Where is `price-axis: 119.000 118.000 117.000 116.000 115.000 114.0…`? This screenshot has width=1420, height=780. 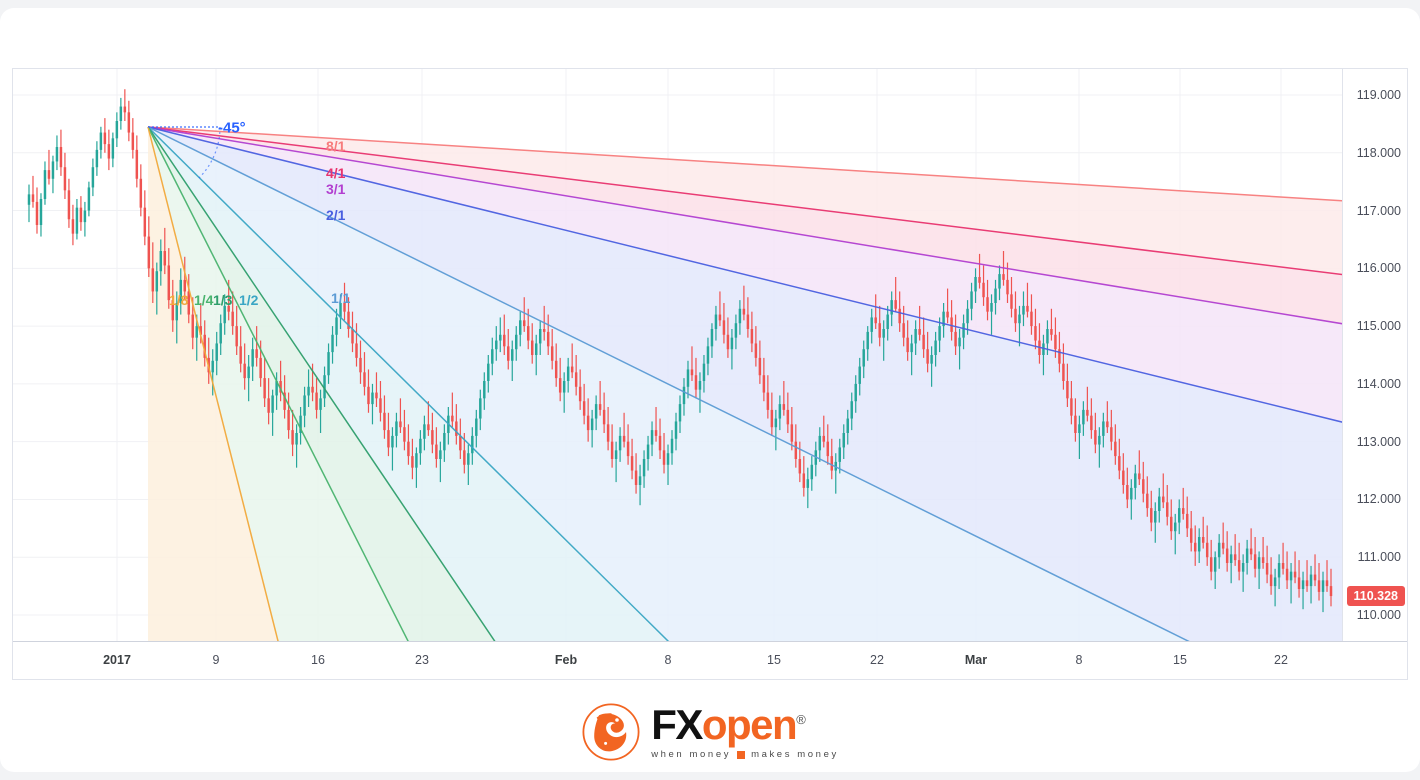
price-axis: 119.000 118.000 117.000 116.000 115.000 114.0… is located at coordinates (1374, 355).